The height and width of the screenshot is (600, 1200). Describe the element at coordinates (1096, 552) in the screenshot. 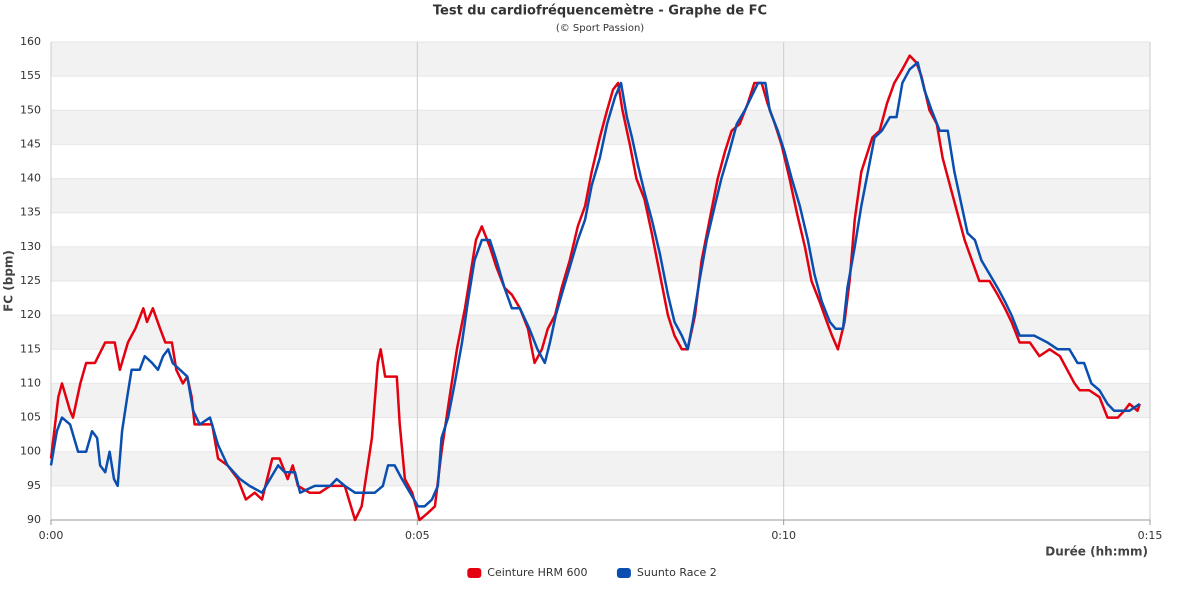

I see `x-axis-title: Durée (hh:mm)` at that location.